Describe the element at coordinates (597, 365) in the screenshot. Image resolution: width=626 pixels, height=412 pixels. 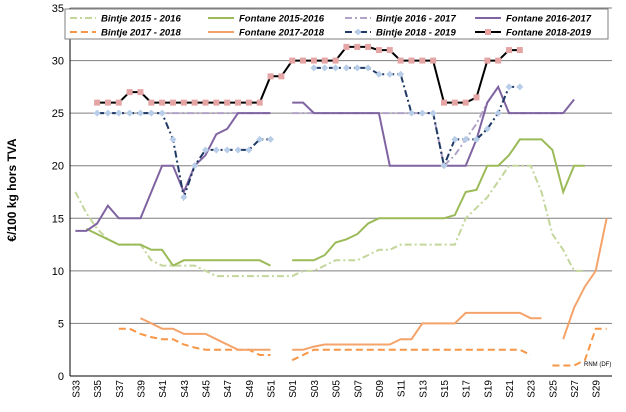
I see `annotation: RNM (DF)` at that location.